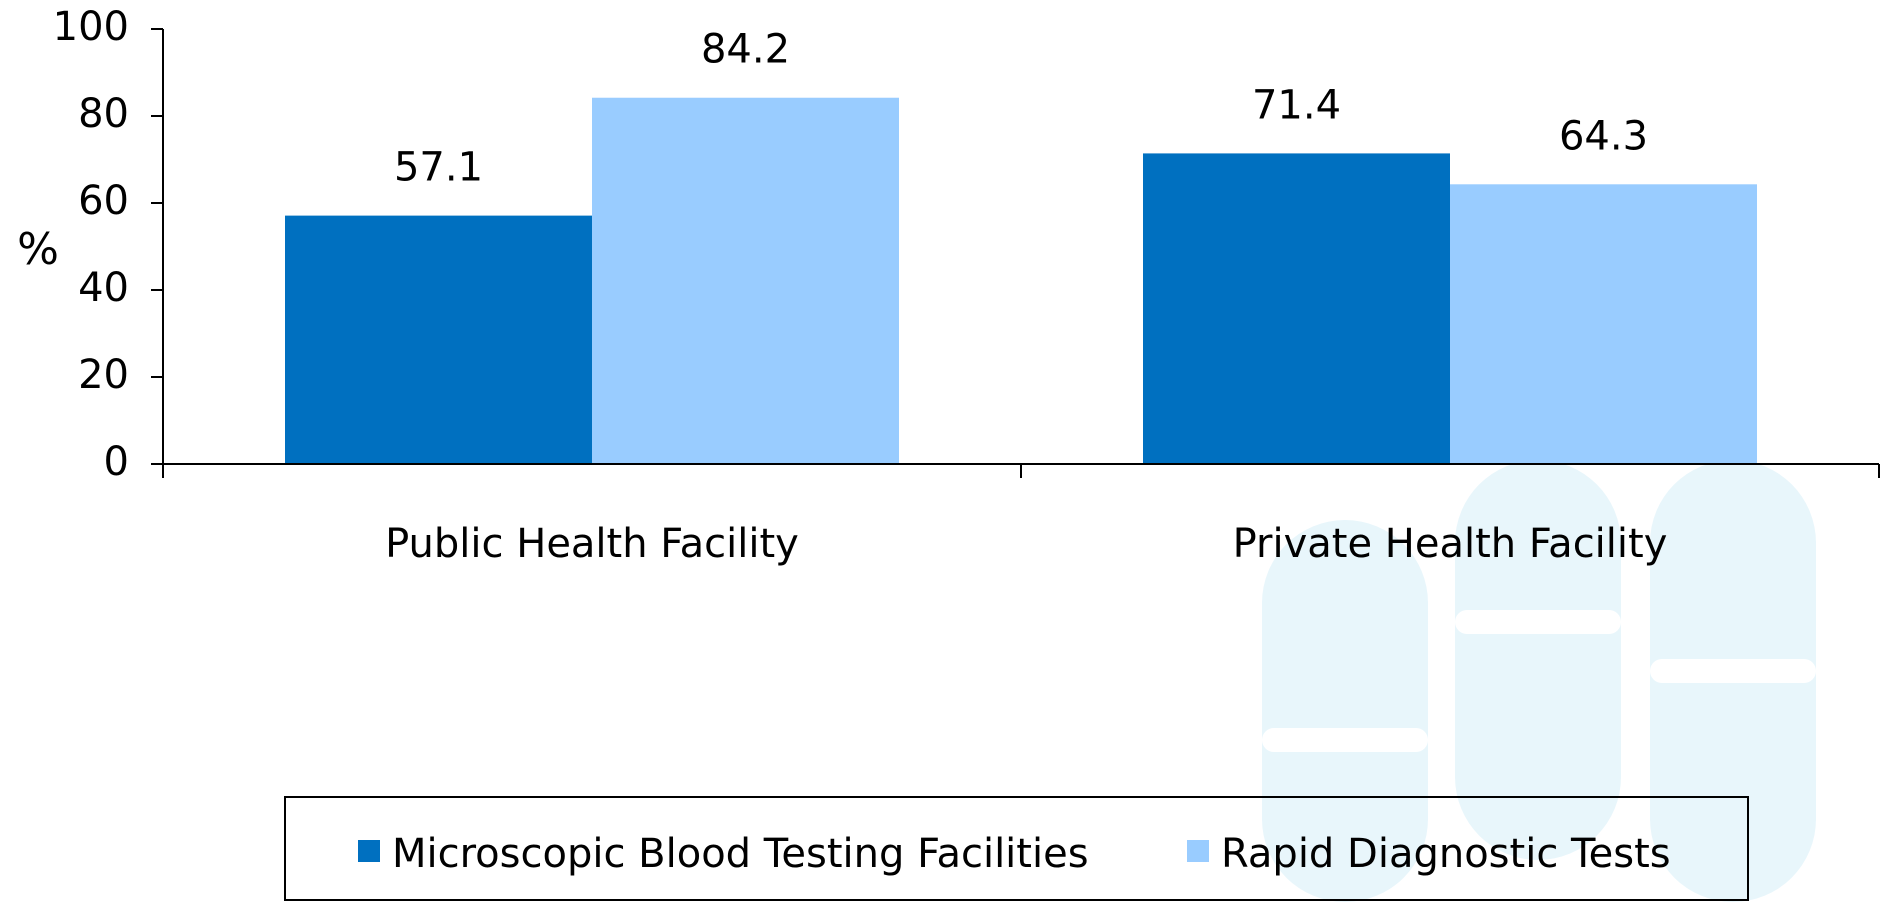 This screenshot has width=1883, height=902. Describe the element at coordinates (91, 27) in the screenshot. I see `y-tick-label: 100` at that location.